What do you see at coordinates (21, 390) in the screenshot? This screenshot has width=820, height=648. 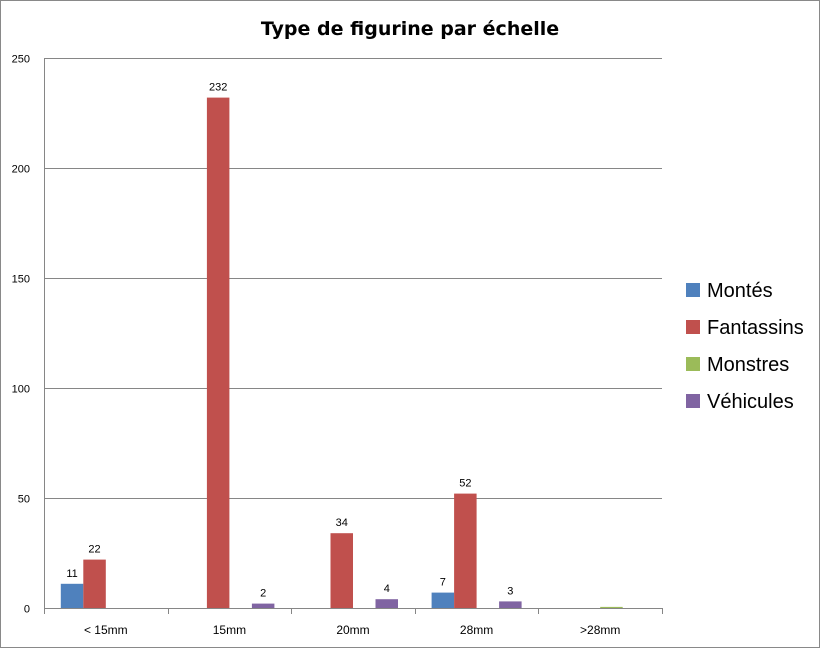 I see `y-tick-label: 100` at bounding box center [21, 390].